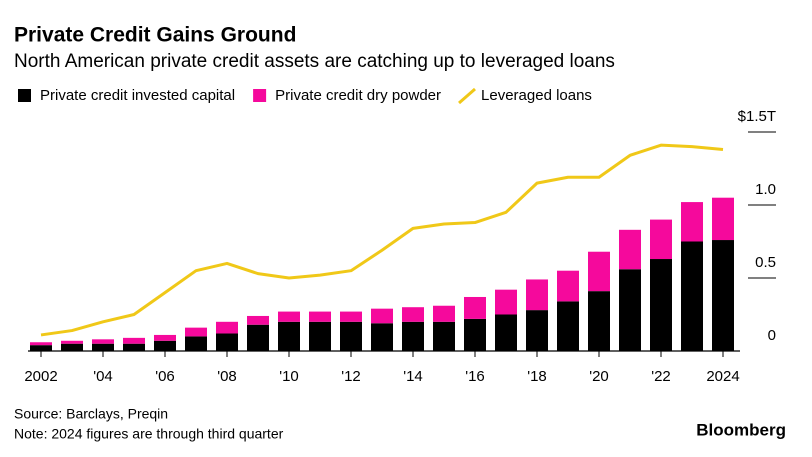 This screenshot has height=457, width=812. Describe the element at coordinates (289, 376) in the screenshot. I see `x-tick-label: '10` at that location.